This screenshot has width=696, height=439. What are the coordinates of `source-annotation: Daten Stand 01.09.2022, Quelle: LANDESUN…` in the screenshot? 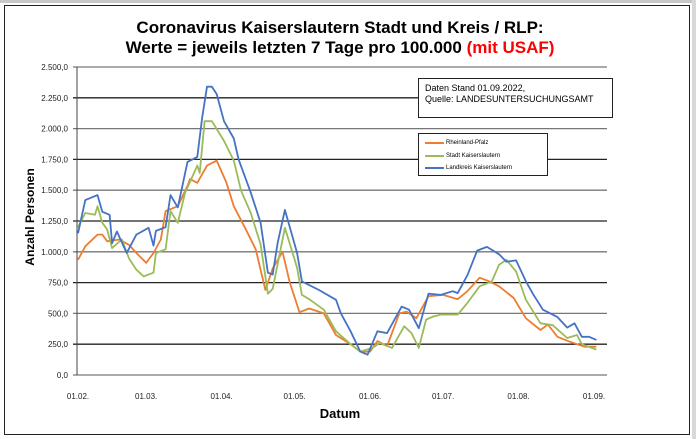 It's located at (515, 98).